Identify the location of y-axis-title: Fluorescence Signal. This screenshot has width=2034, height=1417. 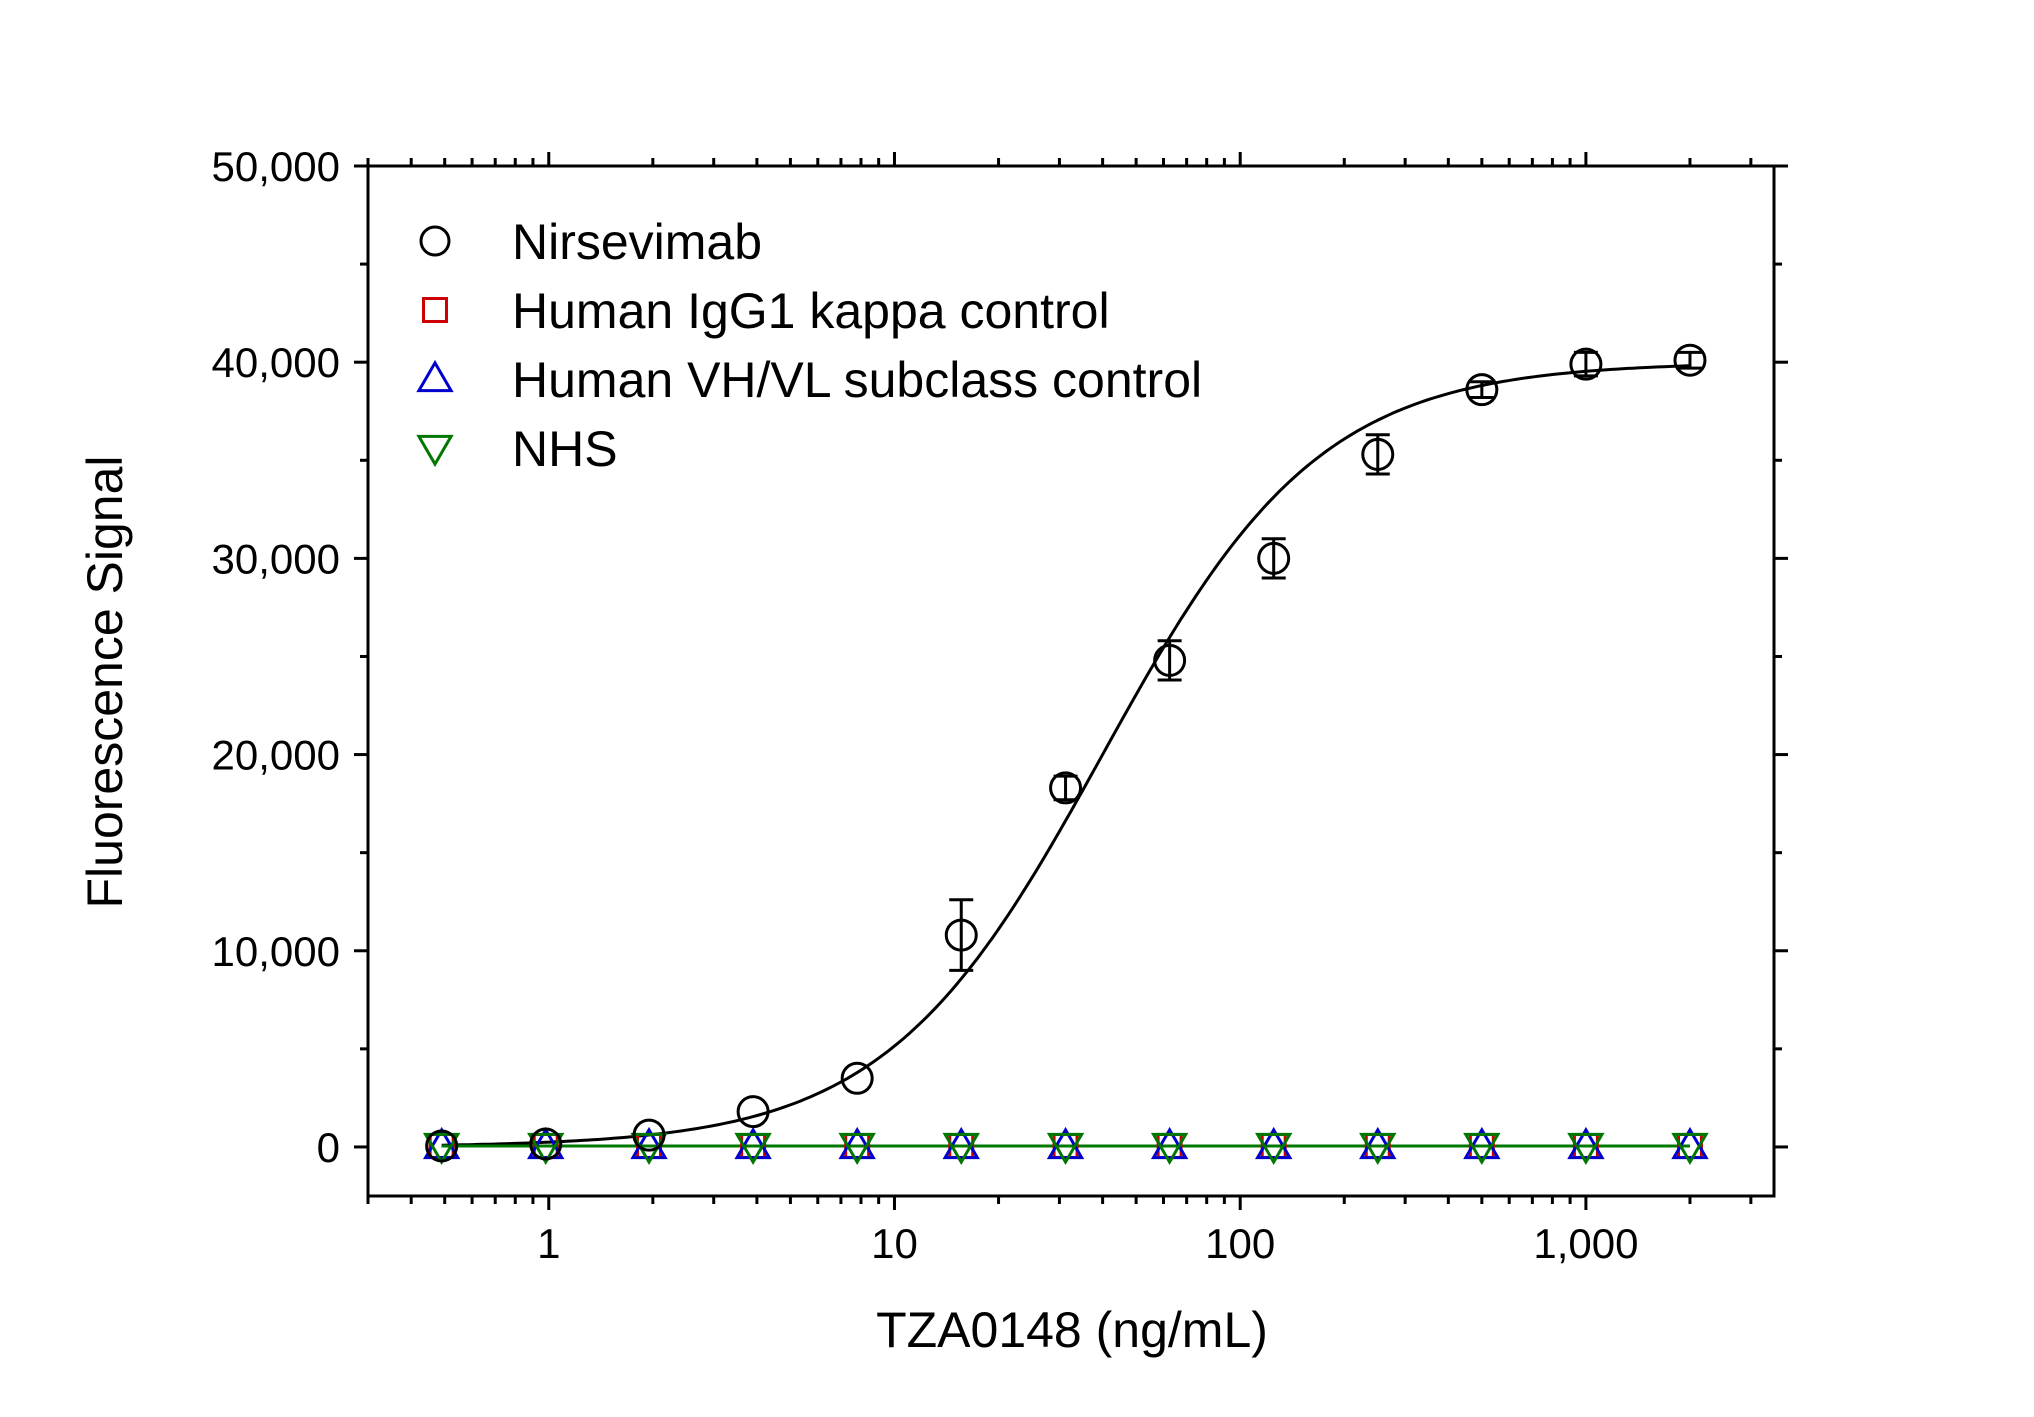
(105, 681).